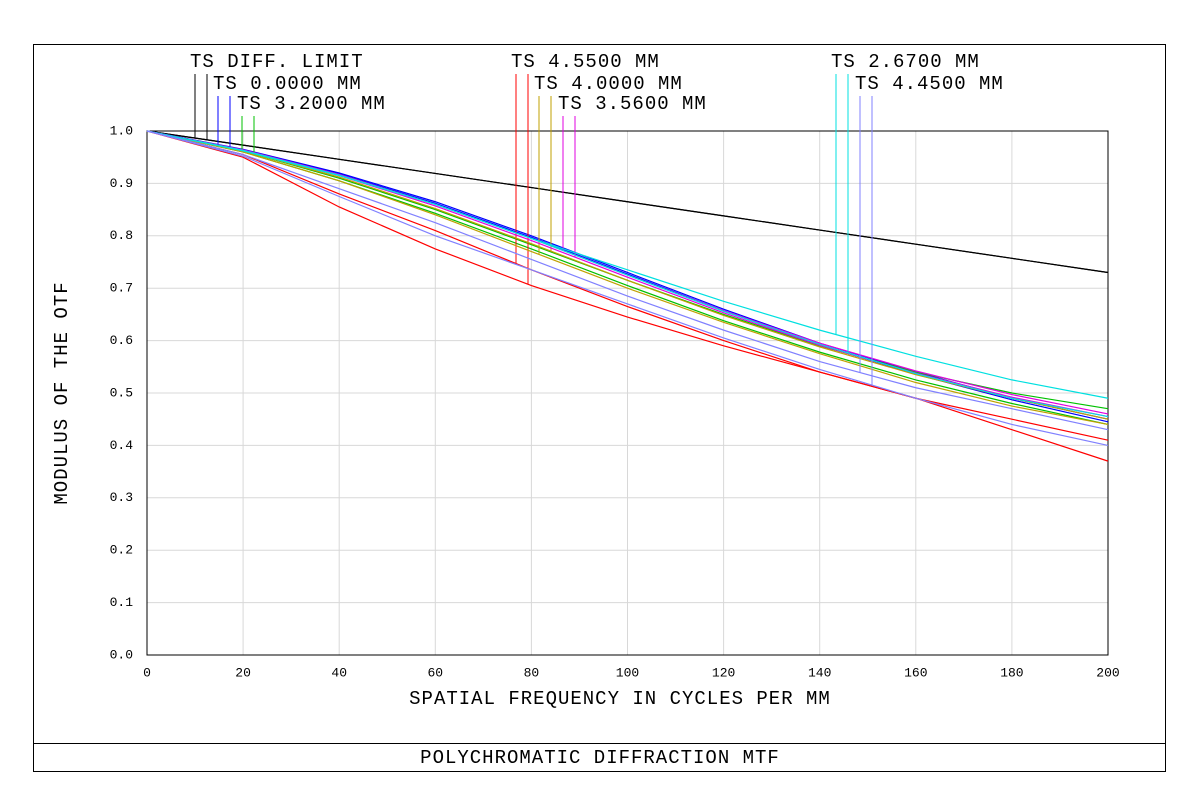 The height and width of the screenshot is (802, 1200). I want to click on y-axis-label: MODULUS OF THE OTF, so click(62, 392).